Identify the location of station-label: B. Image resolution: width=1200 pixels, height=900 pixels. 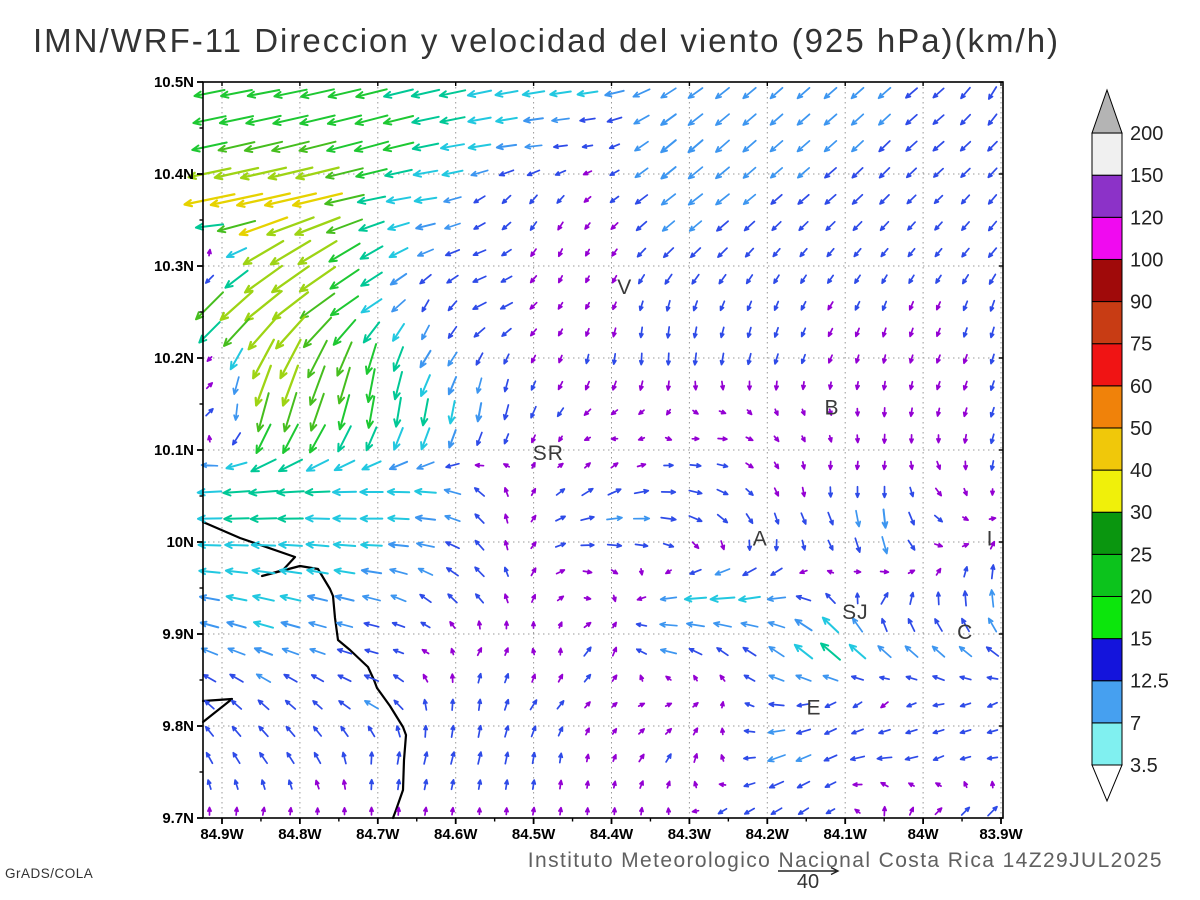
(831, 408).